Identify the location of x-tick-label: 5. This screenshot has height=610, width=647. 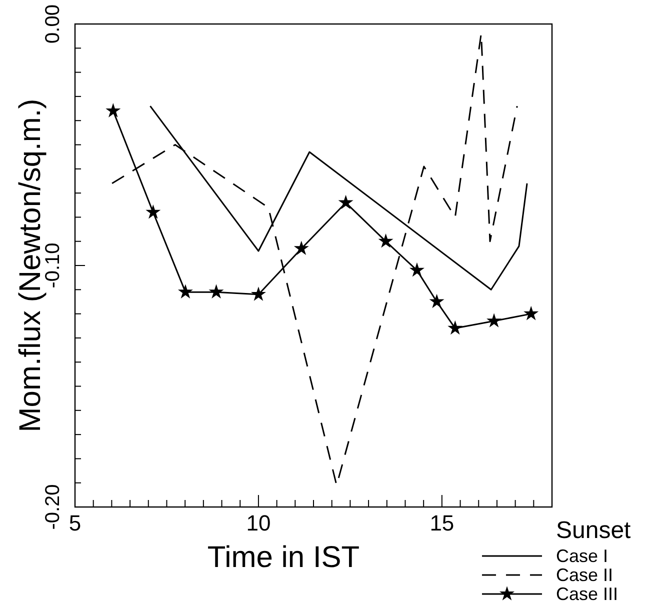
(75, 523).